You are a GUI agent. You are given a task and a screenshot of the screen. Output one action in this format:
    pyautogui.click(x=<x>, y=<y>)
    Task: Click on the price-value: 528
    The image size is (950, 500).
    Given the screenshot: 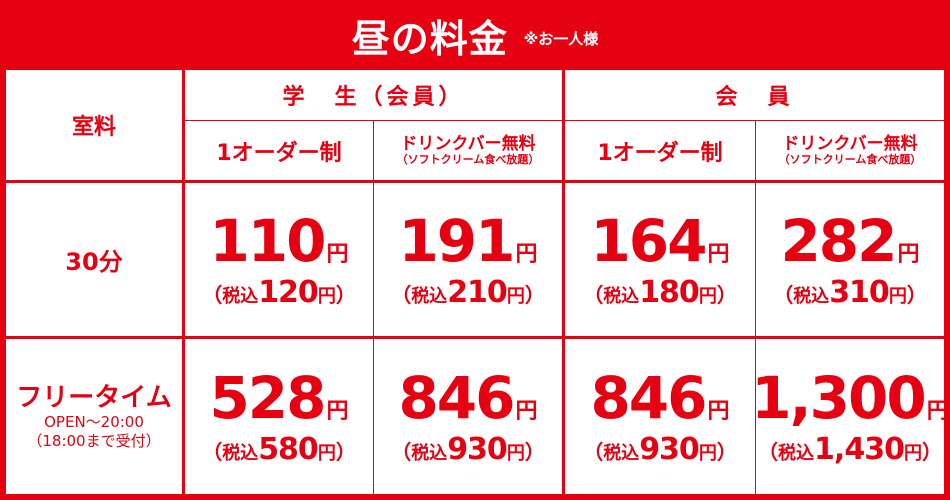 What is the action you would take?
    pyautogui.click(x=267, y=397)
    